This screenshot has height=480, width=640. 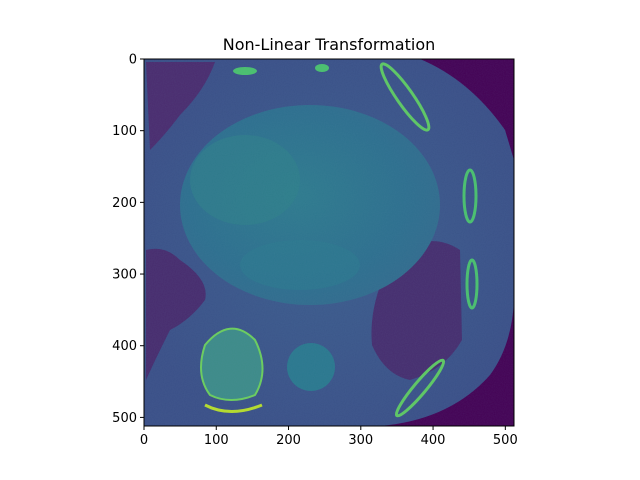 I want to click on y-tick-label: 300, so click(x=124, y=275).